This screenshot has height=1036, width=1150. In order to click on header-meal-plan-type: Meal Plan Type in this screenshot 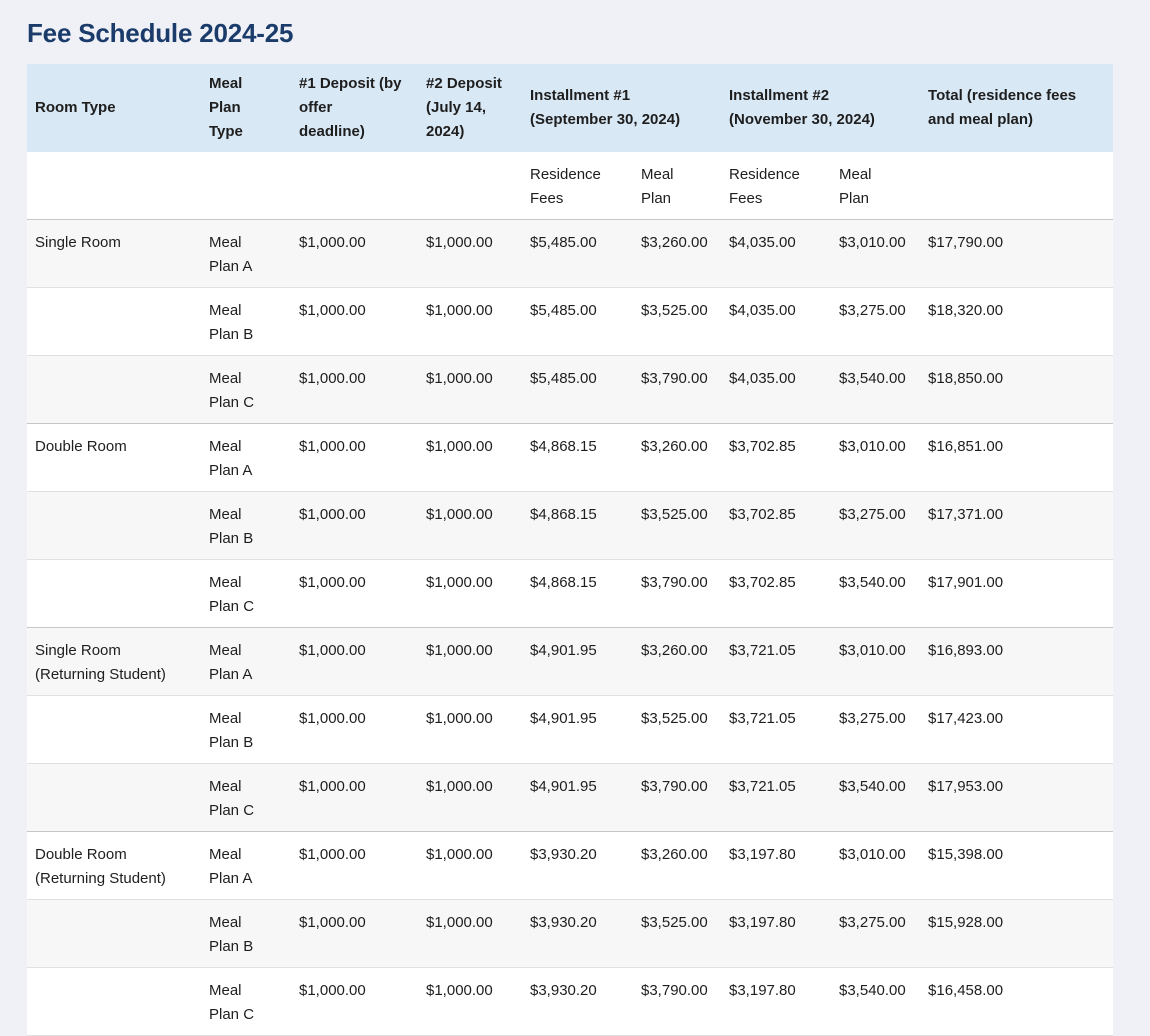, I will do `click(246, 108)`.